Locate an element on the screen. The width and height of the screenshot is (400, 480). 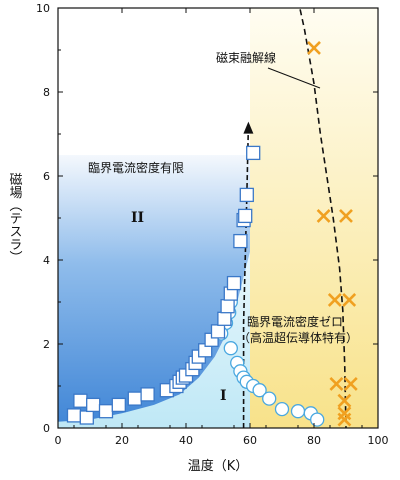
y-tick-label: 0 is located at coordinates (46, 428).